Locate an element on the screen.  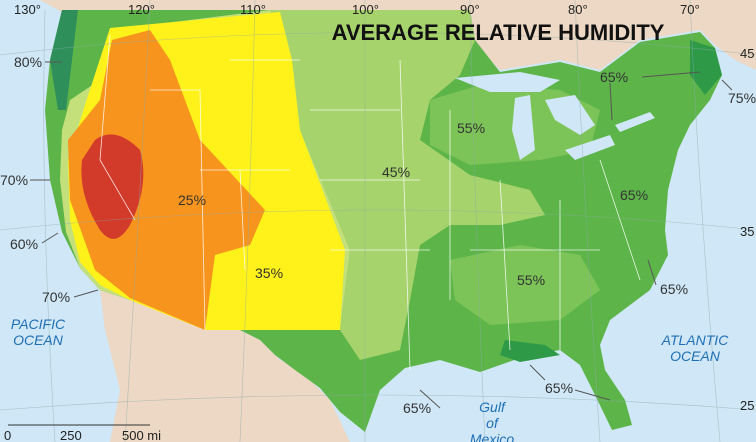
water-label-line: ATLANTIC is located at coordinates (695, 340).